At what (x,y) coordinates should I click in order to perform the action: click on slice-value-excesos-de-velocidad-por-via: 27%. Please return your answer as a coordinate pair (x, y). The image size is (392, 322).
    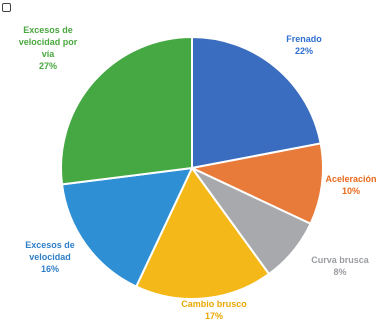
    Looking at the image, I should click on (48, 66).